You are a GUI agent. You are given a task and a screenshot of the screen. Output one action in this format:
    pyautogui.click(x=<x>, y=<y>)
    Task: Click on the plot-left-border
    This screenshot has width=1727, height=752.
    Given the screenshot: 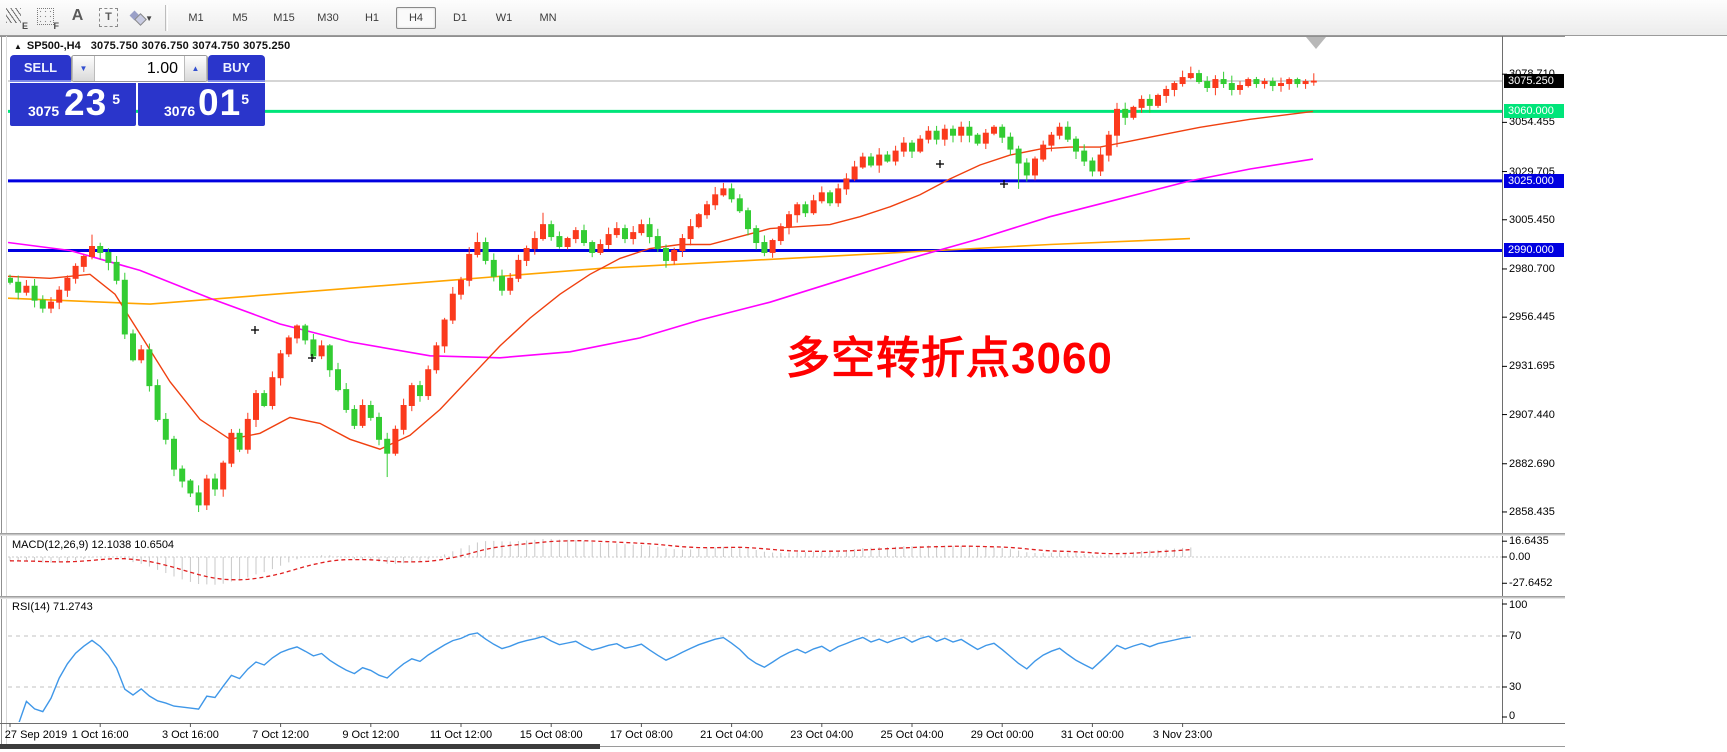 What is the action you would take?
    pyautogui.click(x=6, y=392)
    